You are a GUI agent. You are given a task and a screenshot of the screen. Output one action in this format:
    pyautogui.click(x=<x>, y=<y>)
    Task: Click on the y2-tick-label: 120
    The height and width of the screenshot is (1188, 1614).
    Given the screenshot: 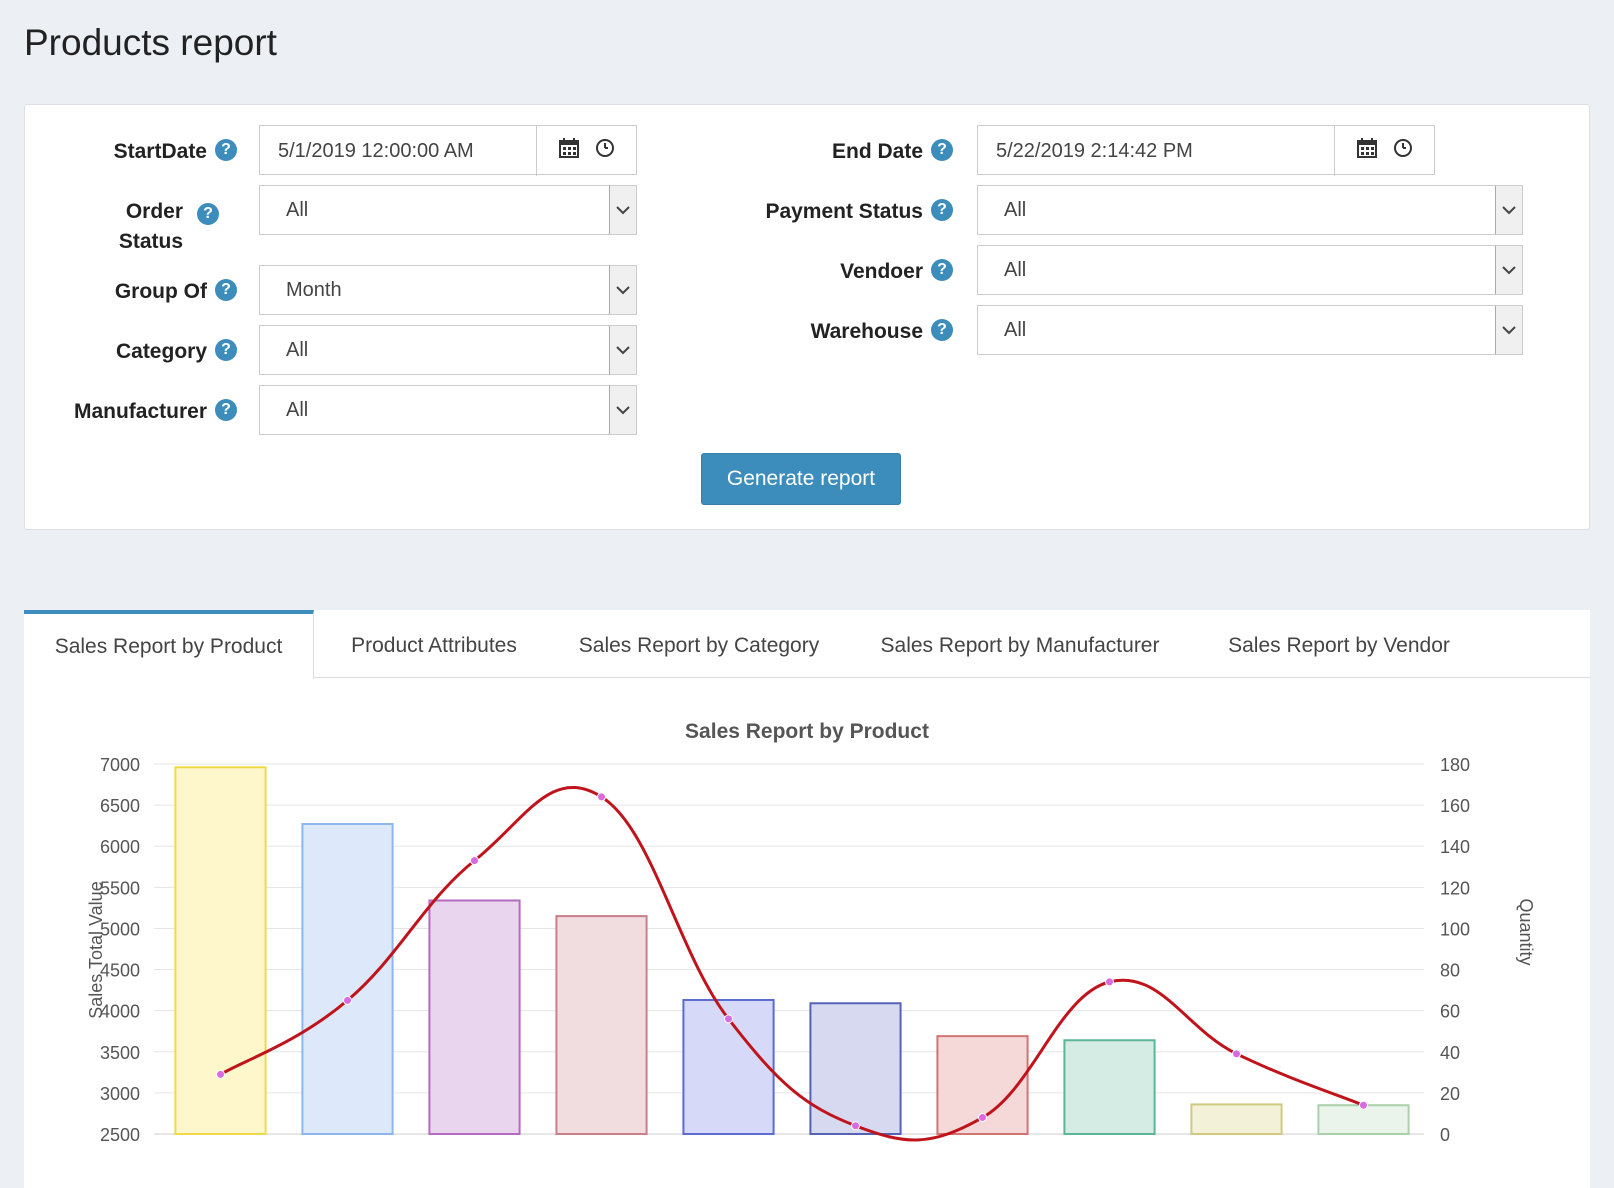 What is the action you would take?
    pyautogui.click(x=1455, y=888)
    